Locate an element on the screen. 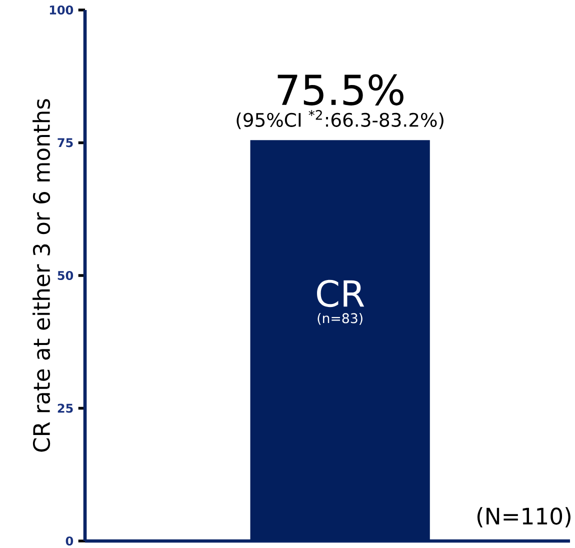  data-label: 75.5% is located at coordinates (341, 90).